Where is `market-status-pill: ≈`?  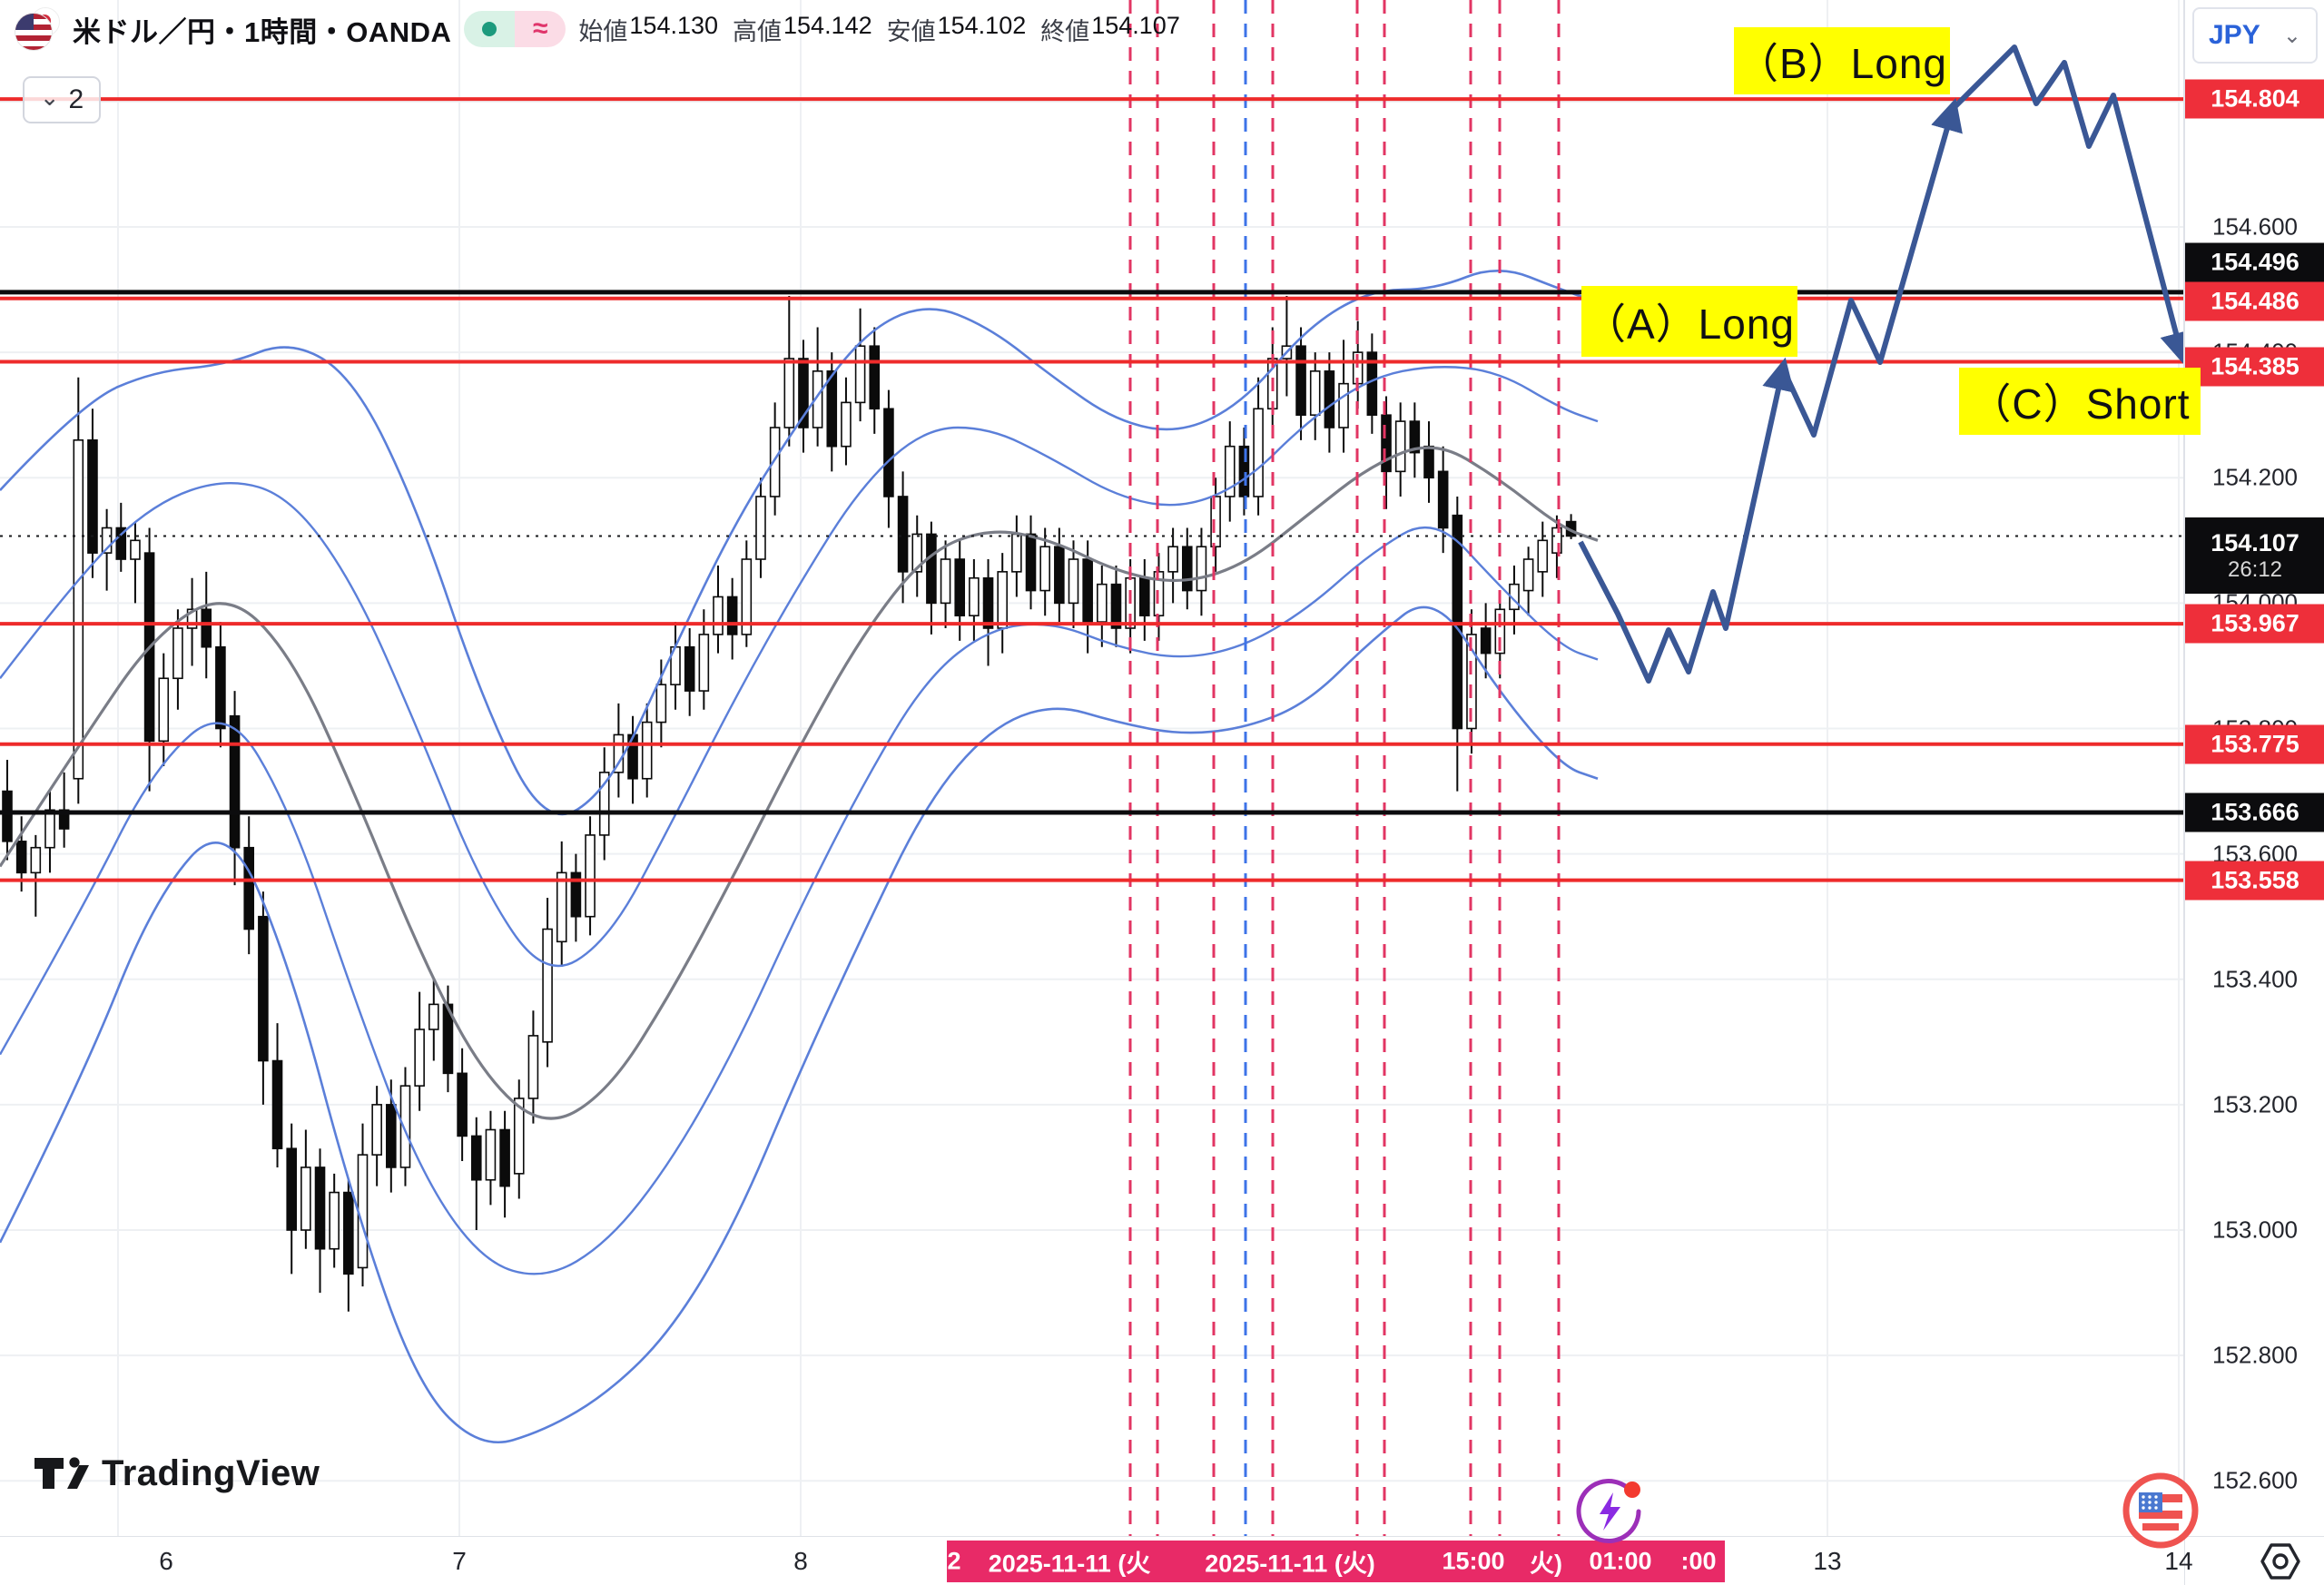 market-status-pill: ≈ is located at coordinates (515, 29).